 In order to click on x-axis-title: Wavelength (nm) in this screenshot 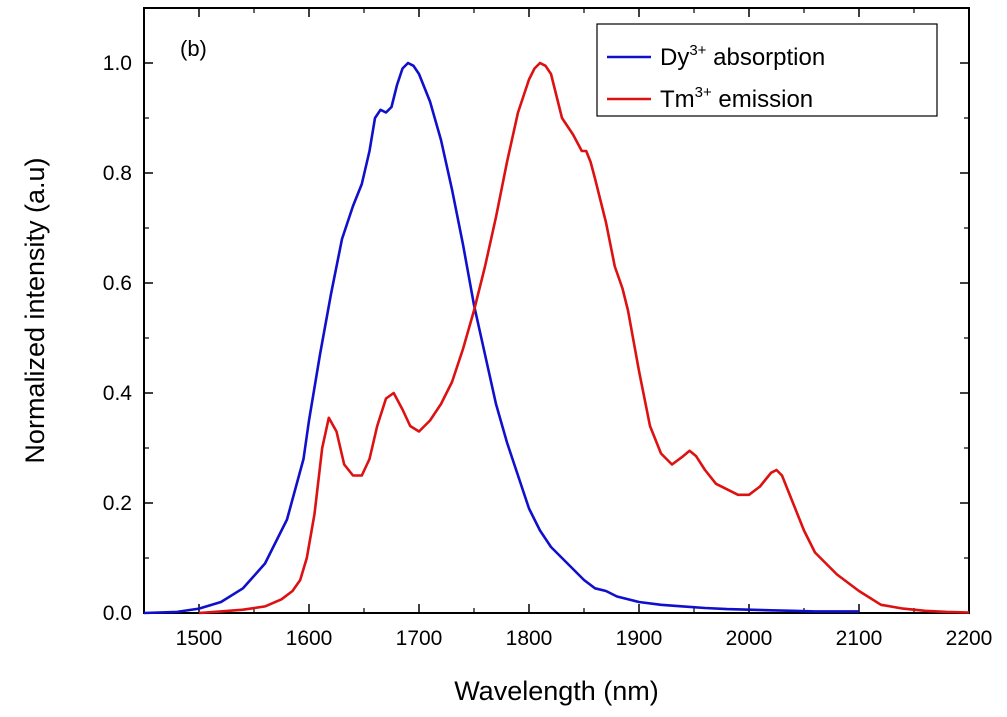, I will do `click(556, 691)`.